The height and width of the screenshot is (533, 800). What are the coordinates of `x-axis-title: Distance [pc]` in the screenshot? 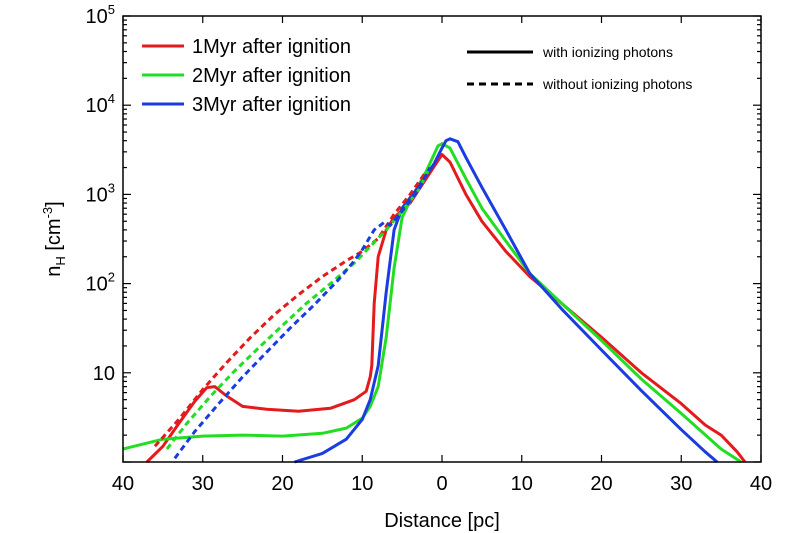 It's located at (442, 521).